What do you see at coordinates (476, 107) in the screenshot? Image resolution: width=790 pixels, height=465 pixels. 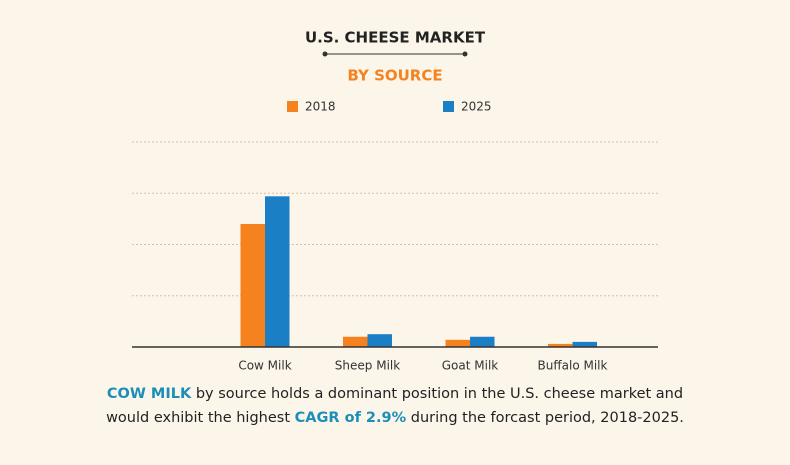 I see `legend-label: 2025` at bounding box center [476, 107].